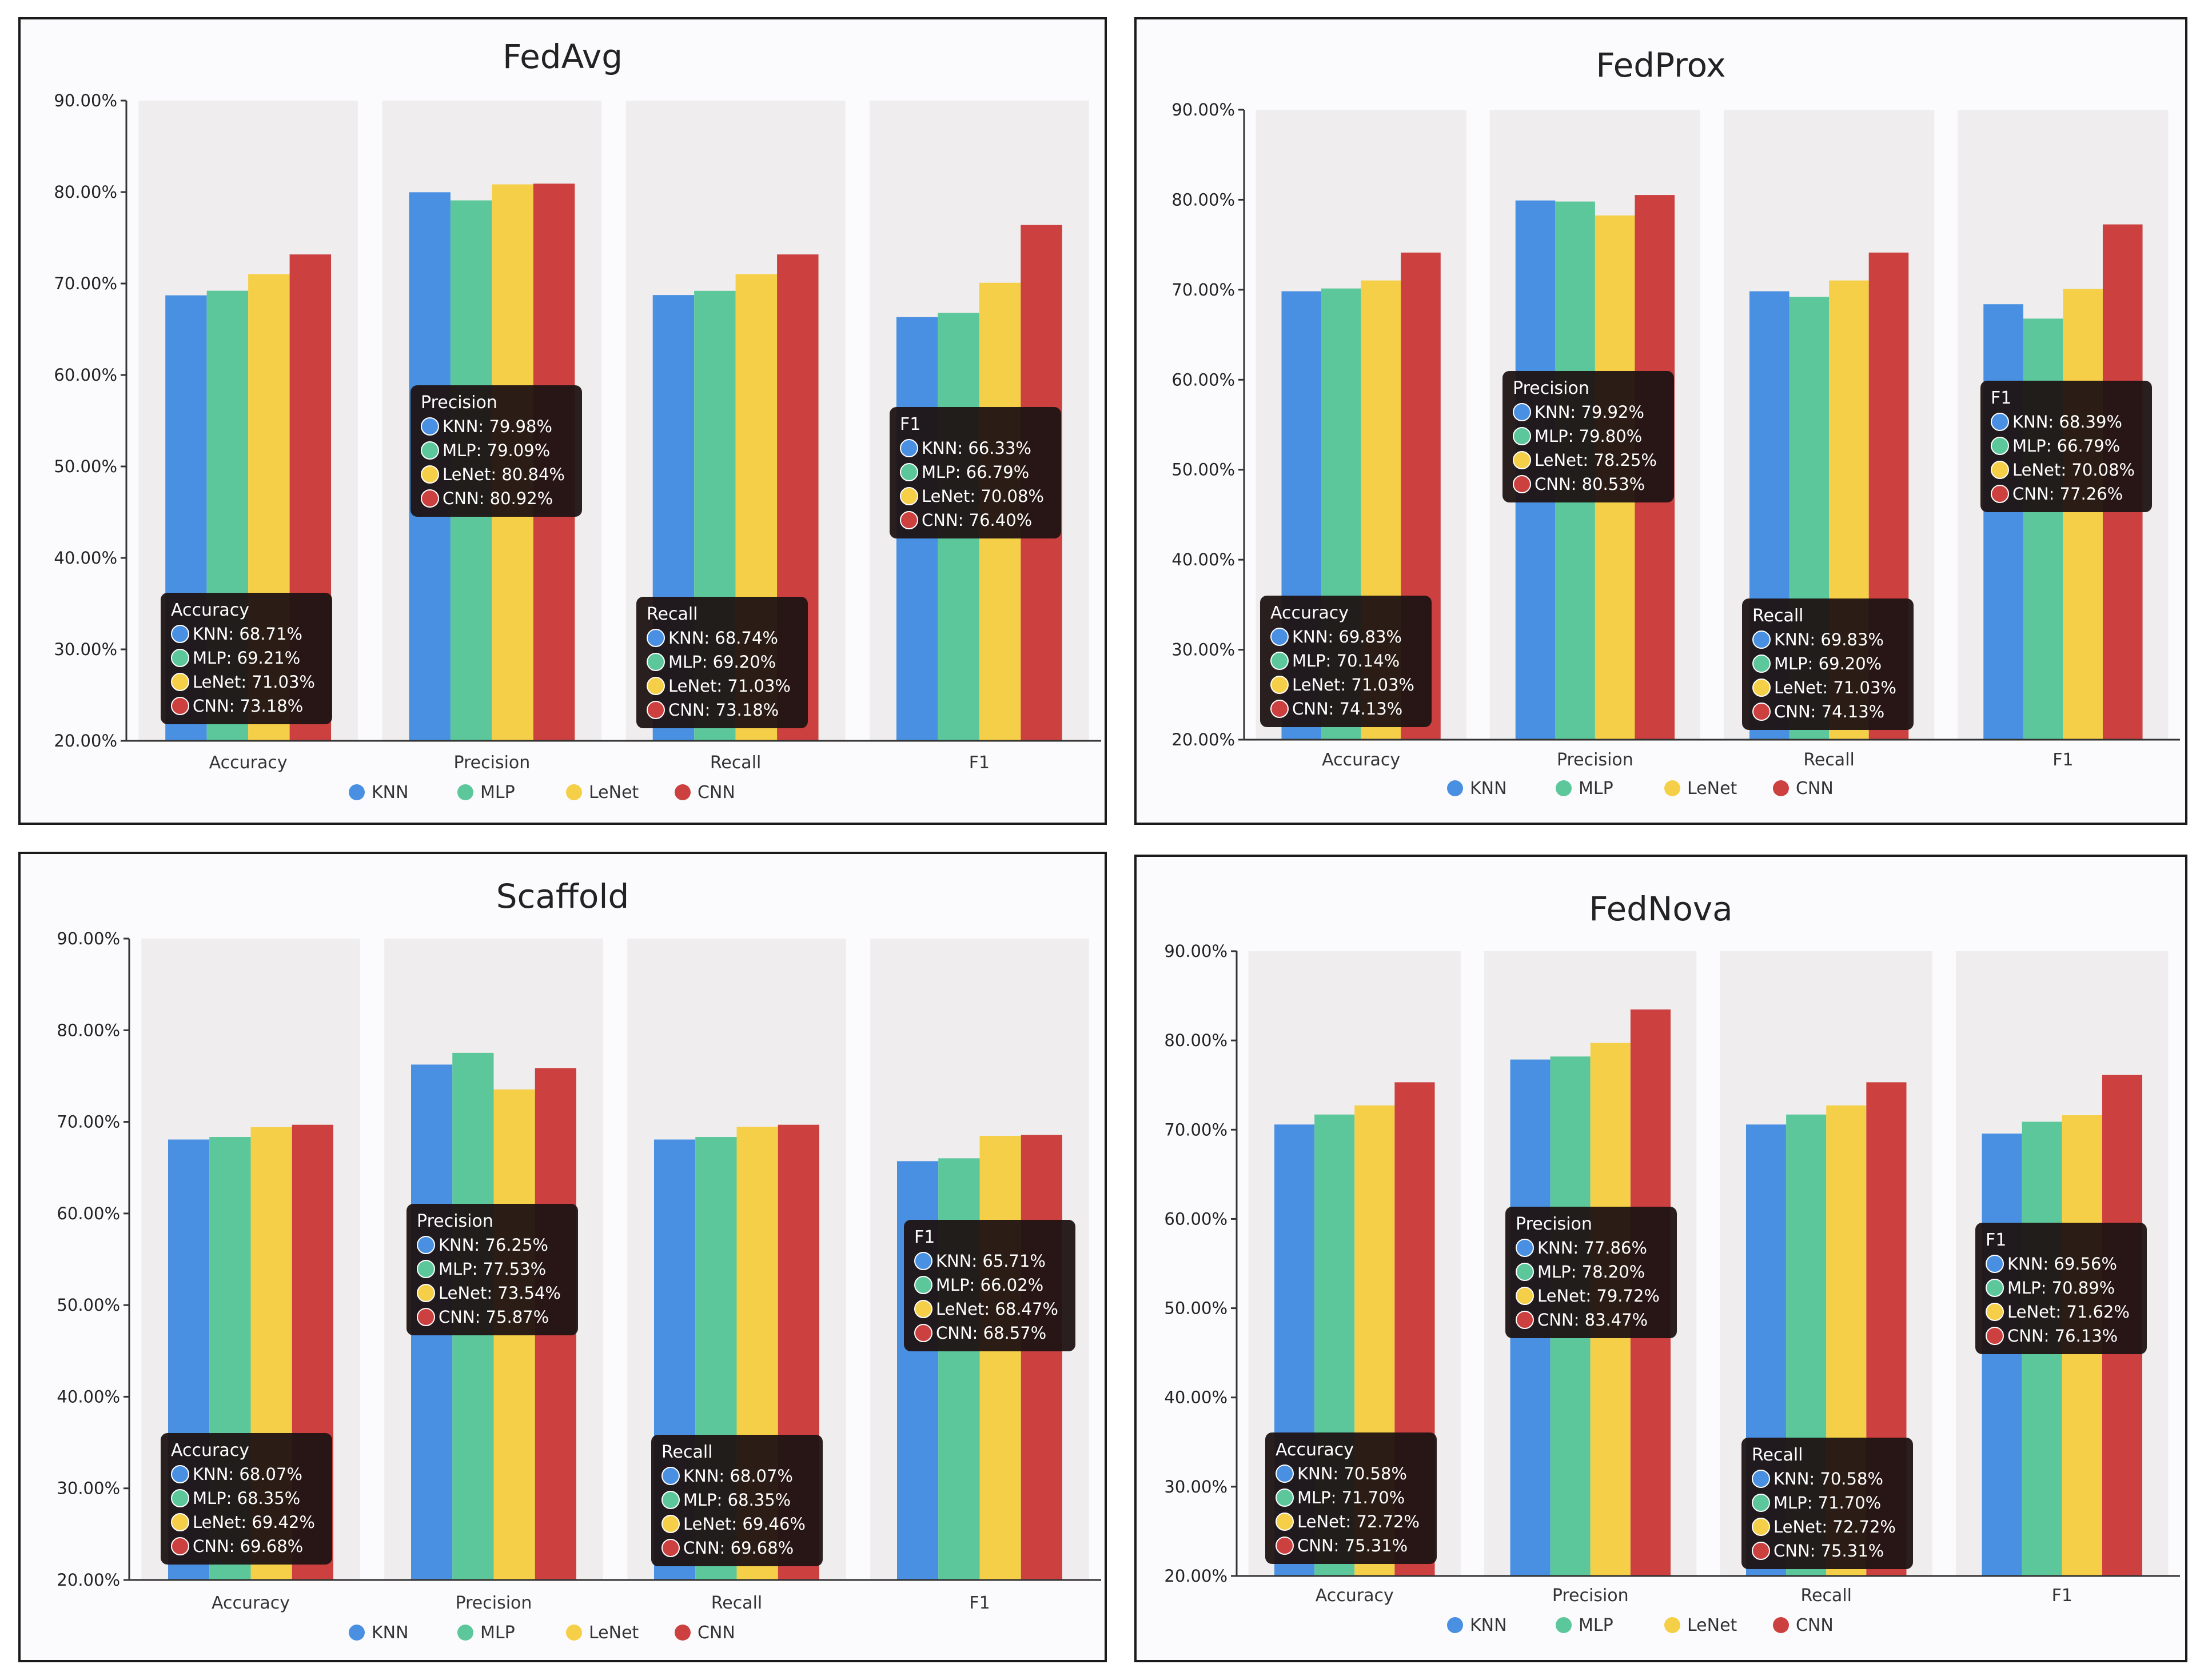  What do you see at coordinates (1346, 661) in the screenshot?
I see `tooltip-line: MLP: 70.14%` at bounding box center [1346, 661].